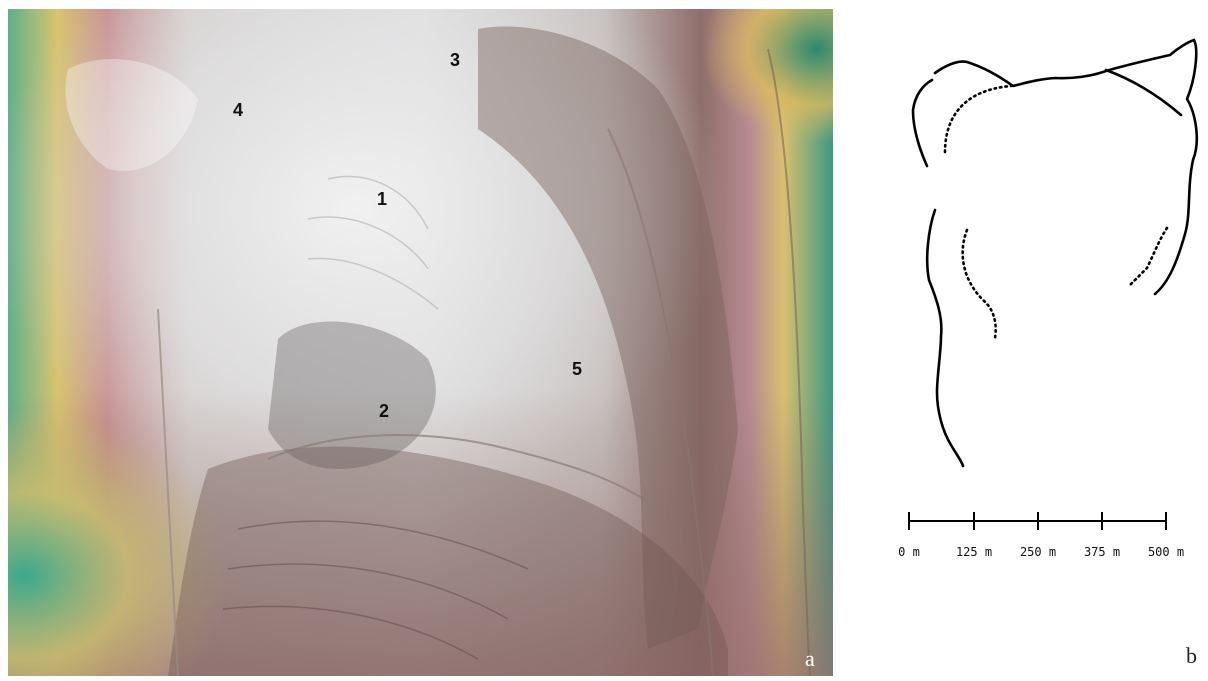 The height and width of the screenshot is (681, 1208). I want to click on site-label-3: 3, so click(455, 60).